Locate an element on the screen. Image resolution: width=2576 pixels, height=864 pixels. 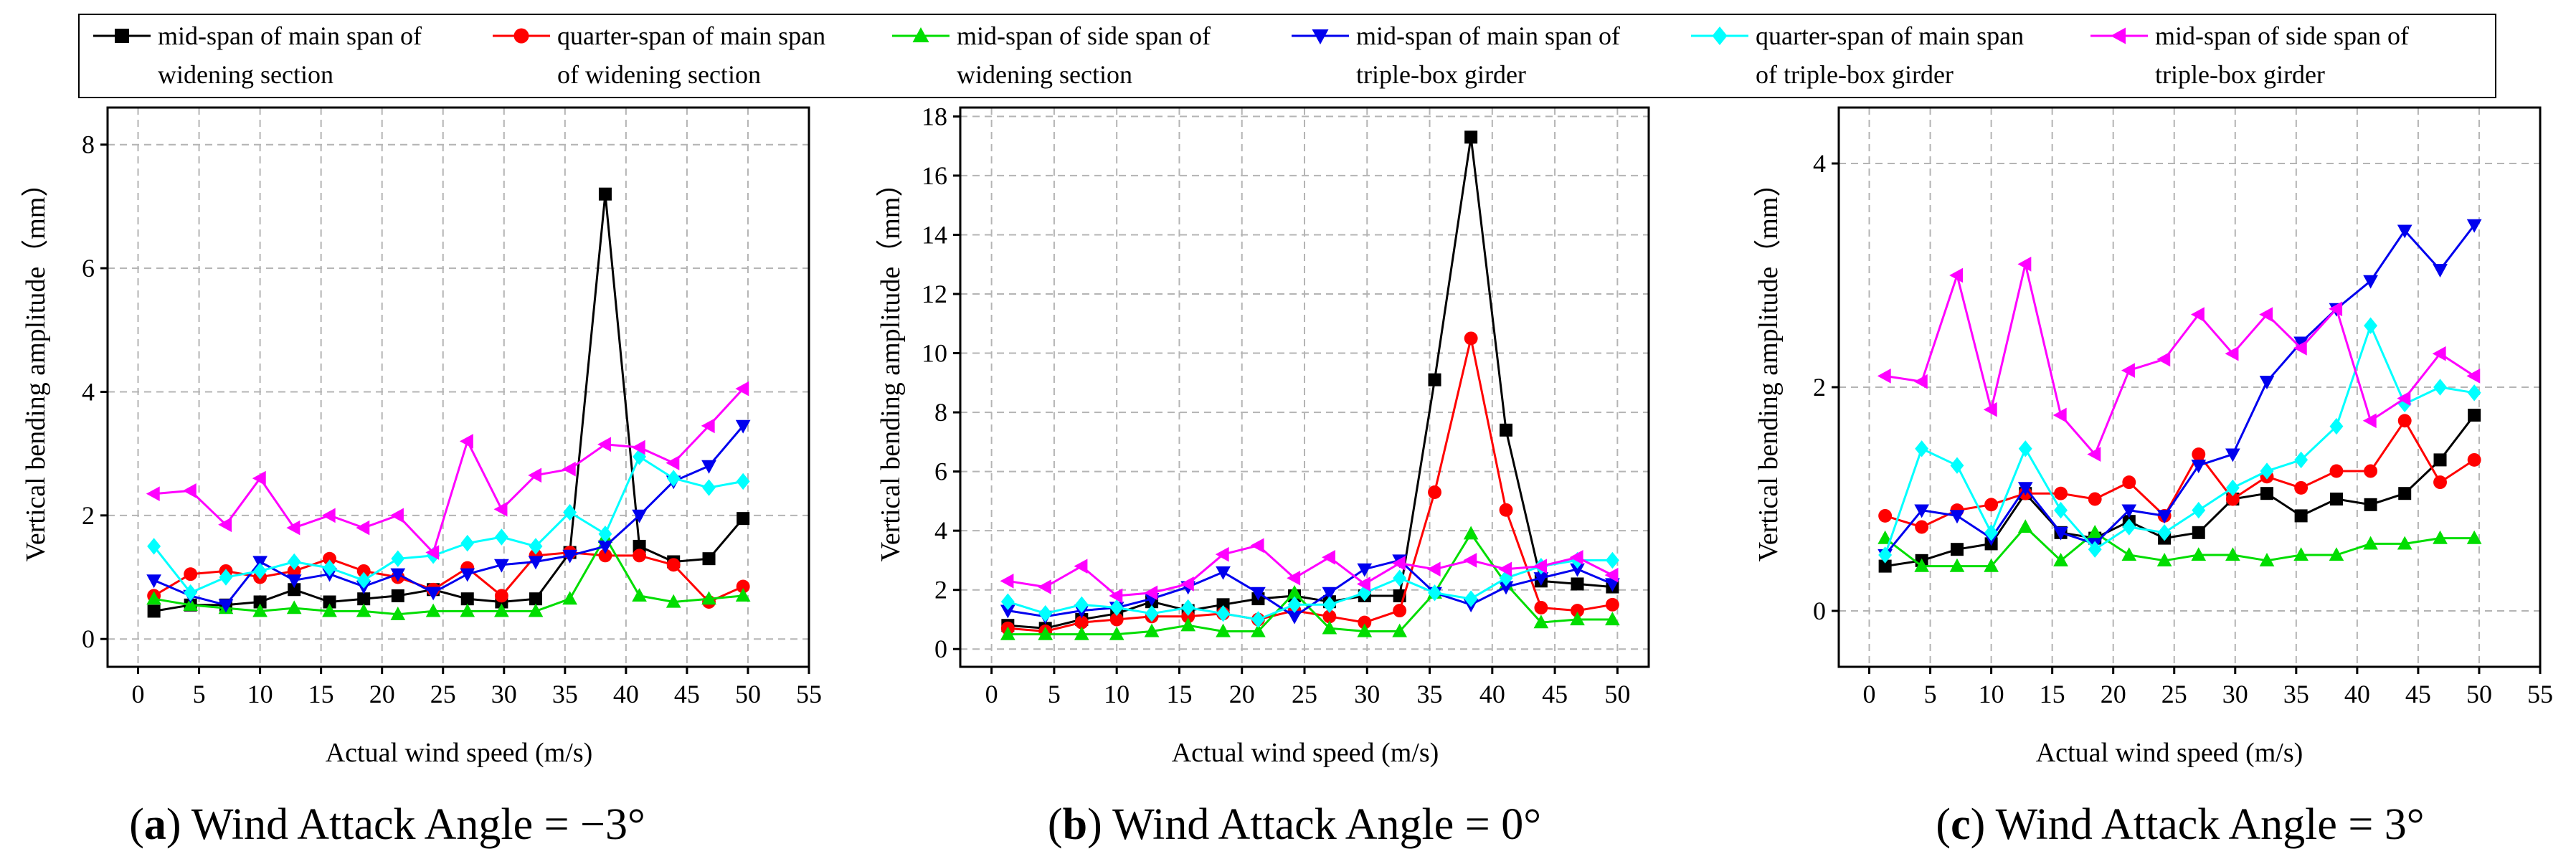
panel-a-xlabel: Actual wind speed (m/s) is located at coordinates (459, 753).